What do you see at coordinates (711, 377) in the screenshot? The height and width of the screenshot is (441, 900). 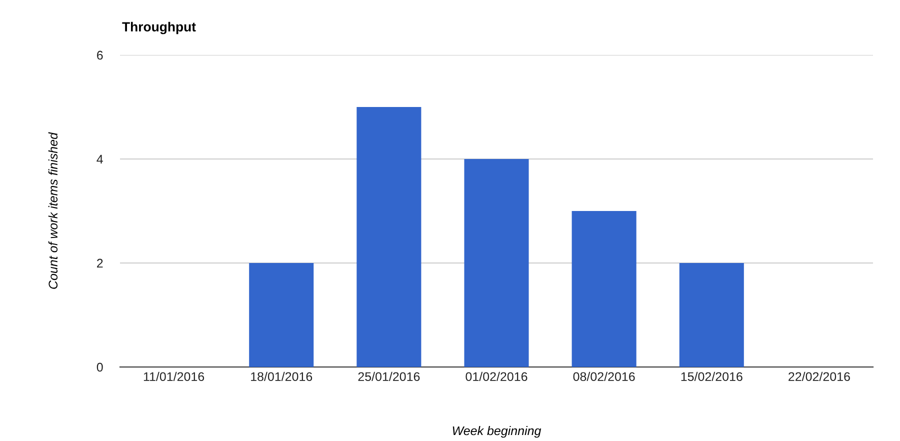 I see `x-tick-label: 15/02/2016` at bounding box center [711, 377].